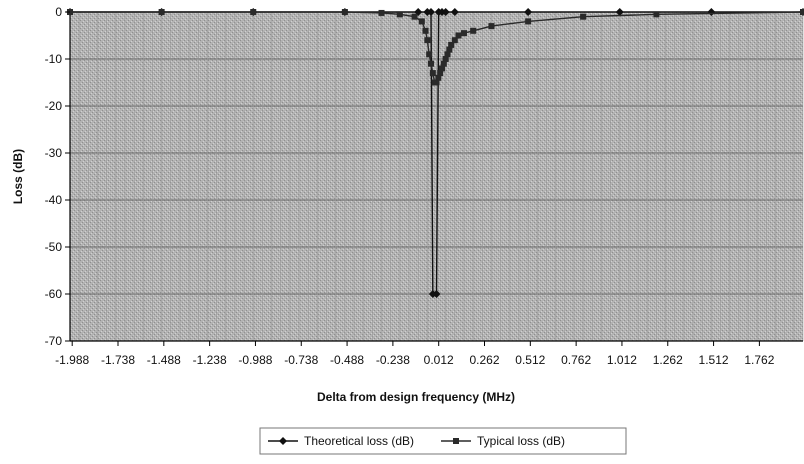 This screenshot has height=464, width=804. Describe the element at coordinates (54, 59) in the screenshot. I see `y-tick-label: -10` at that location.